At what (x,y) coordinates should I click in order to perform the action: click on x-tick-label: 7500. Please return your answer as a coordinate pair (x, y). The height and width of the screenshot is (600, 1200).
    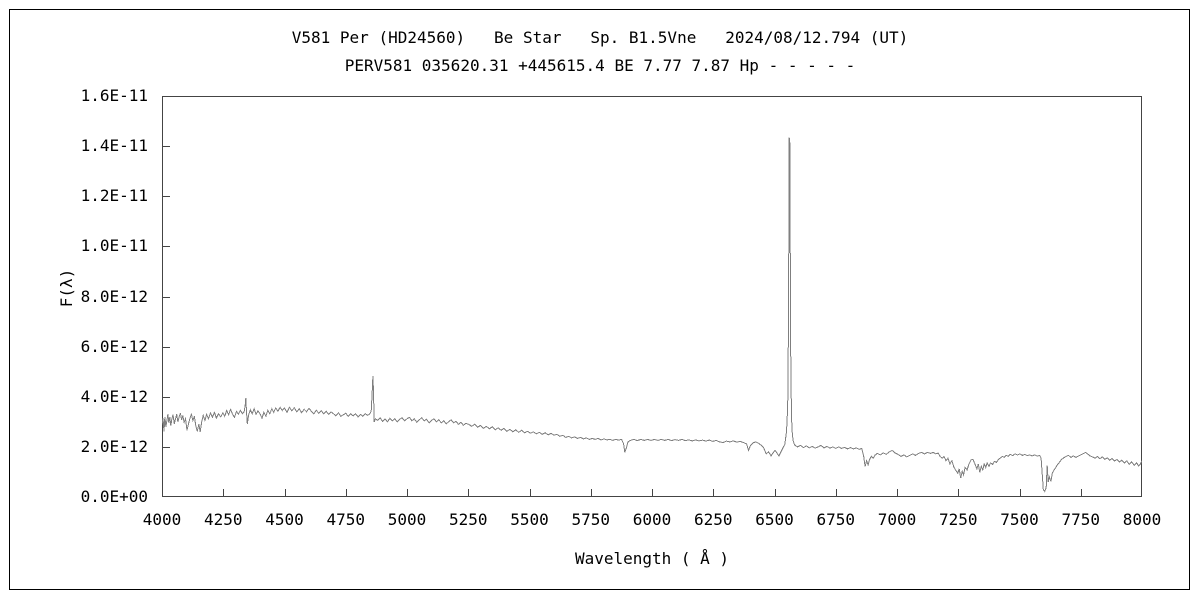
    Looking at the image, I should click on (1019, 519).